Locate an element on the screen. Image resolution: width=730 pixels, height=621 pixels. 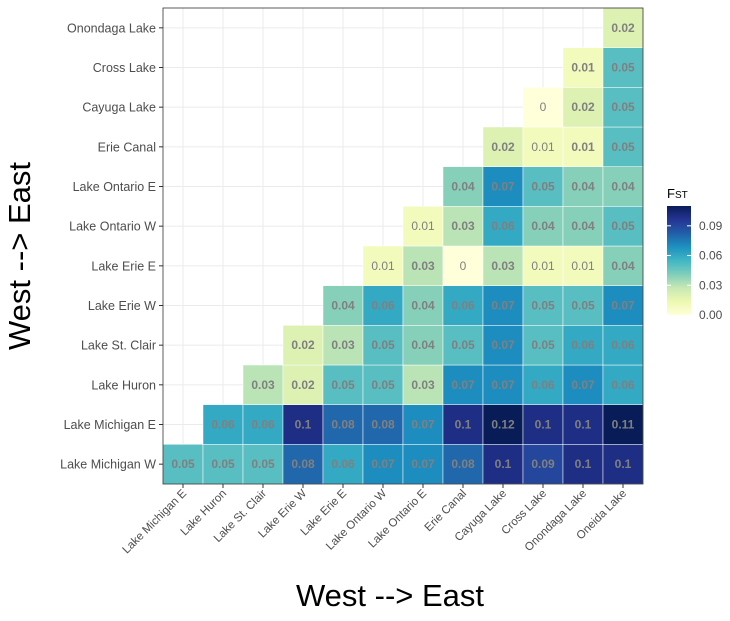
legend-tick-label: 0.03 is located at coordinates (711, 285).